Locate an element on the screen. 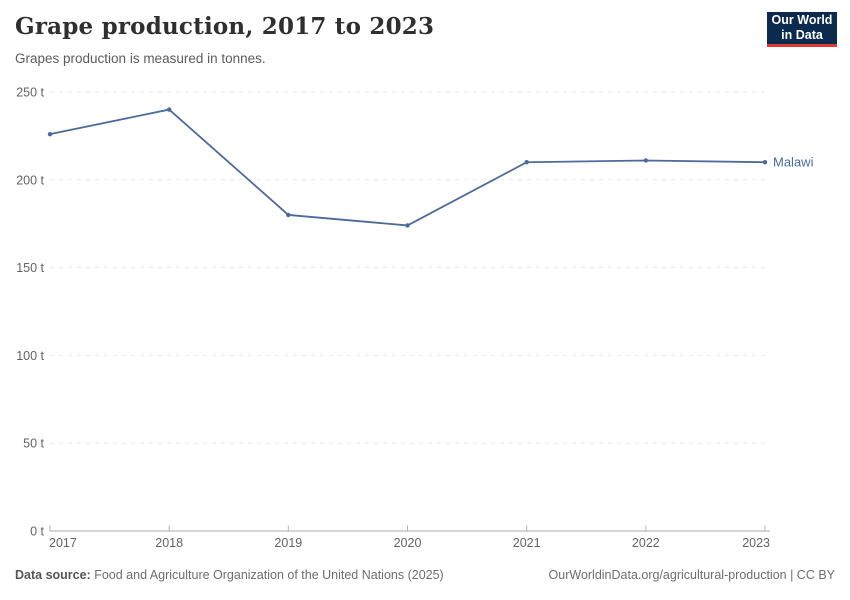 Image resolution: width=850 pixels, height=600 pixels. x-tick-label: 2021 is located at coordinates (527, 543).